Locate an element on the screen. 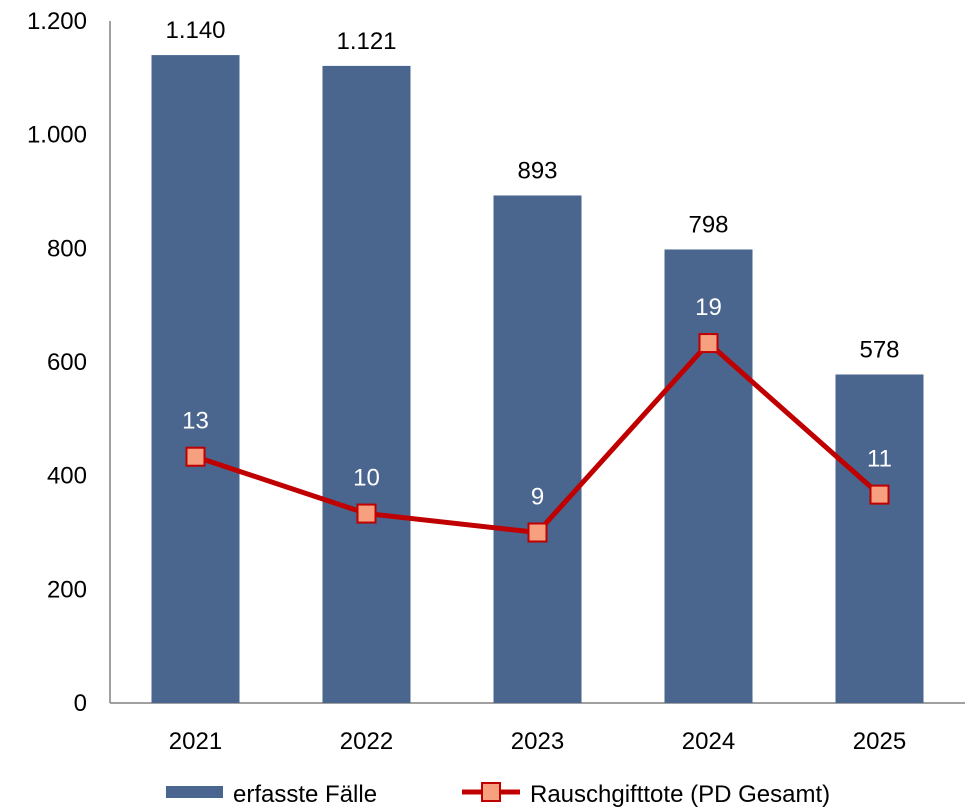  bar-value-label: 798 is located at coordinates (708, 224).